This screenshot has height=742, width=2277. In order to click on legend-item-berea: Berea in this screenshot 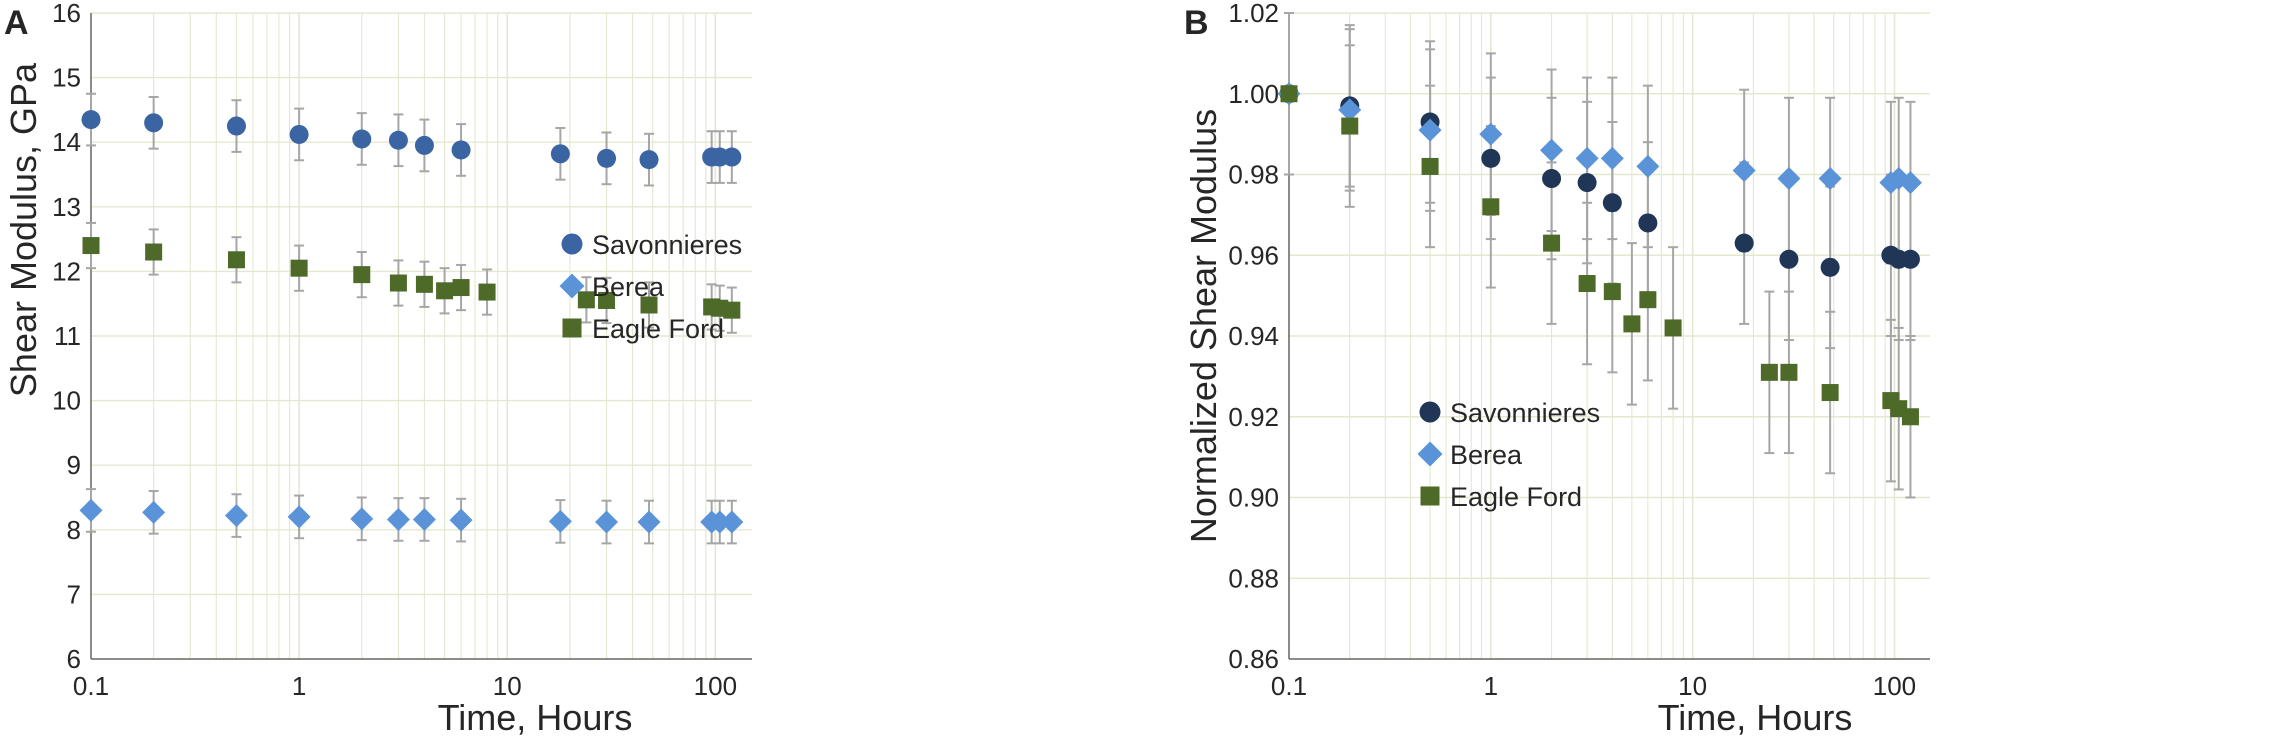, I will do `click(612, 287)`.